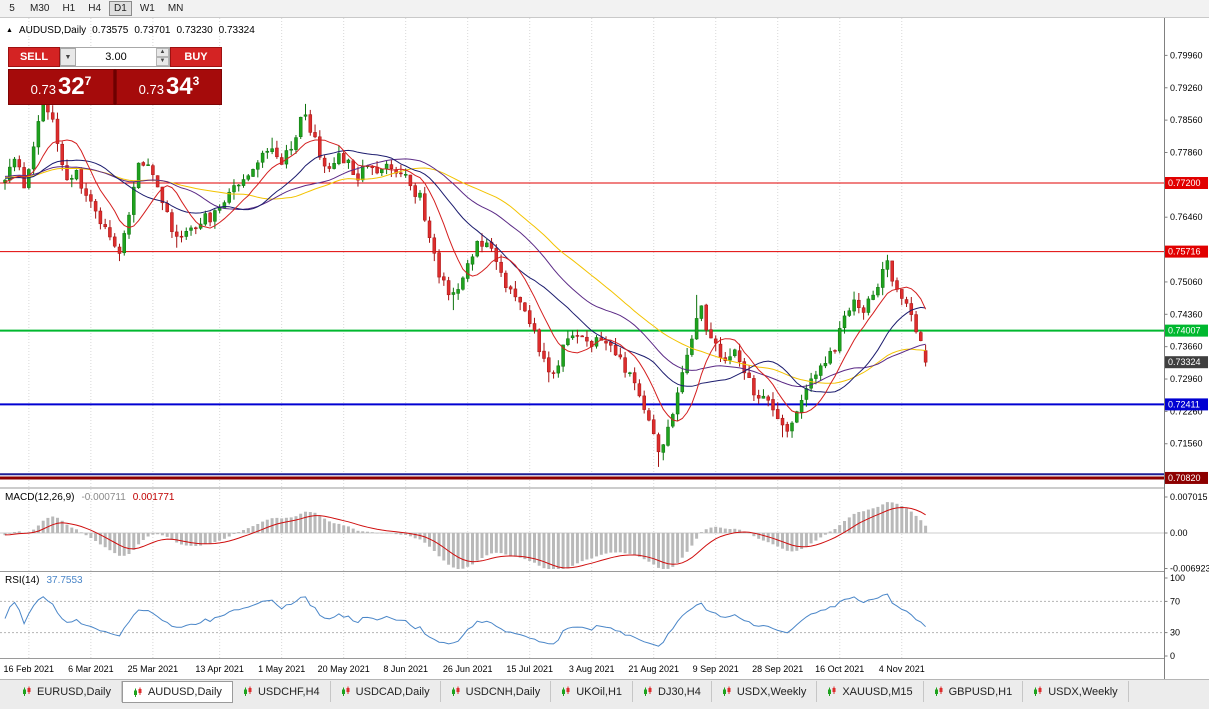 This screenshot has height=709, width=1209. I want to click on chart-tab-dj30-h4: DJ30,H4, so click(672, 691).